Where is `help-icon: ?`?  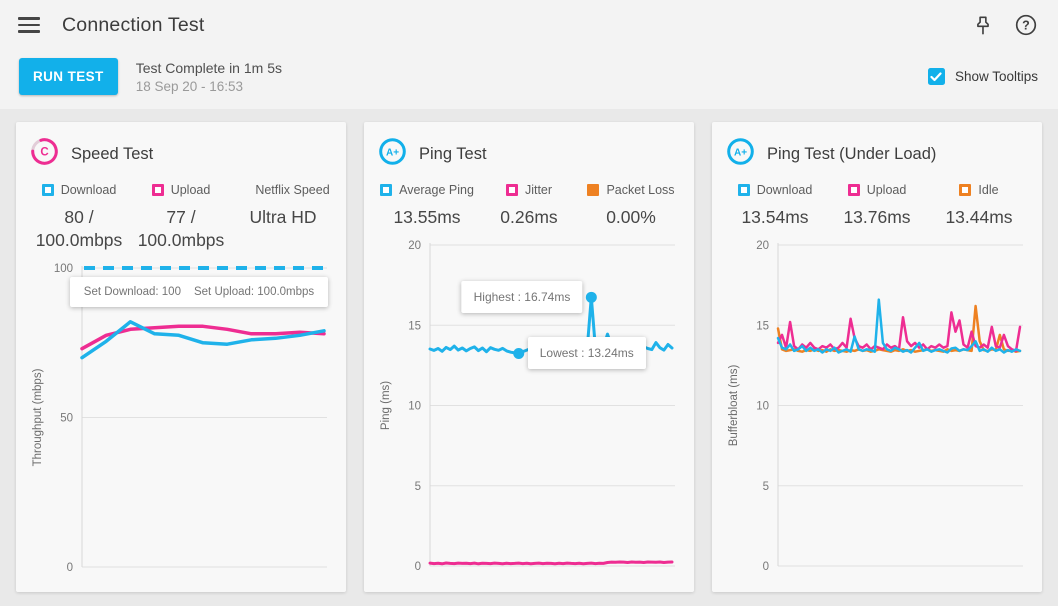
help-icon: ? is located at coordinates (1026, 25).